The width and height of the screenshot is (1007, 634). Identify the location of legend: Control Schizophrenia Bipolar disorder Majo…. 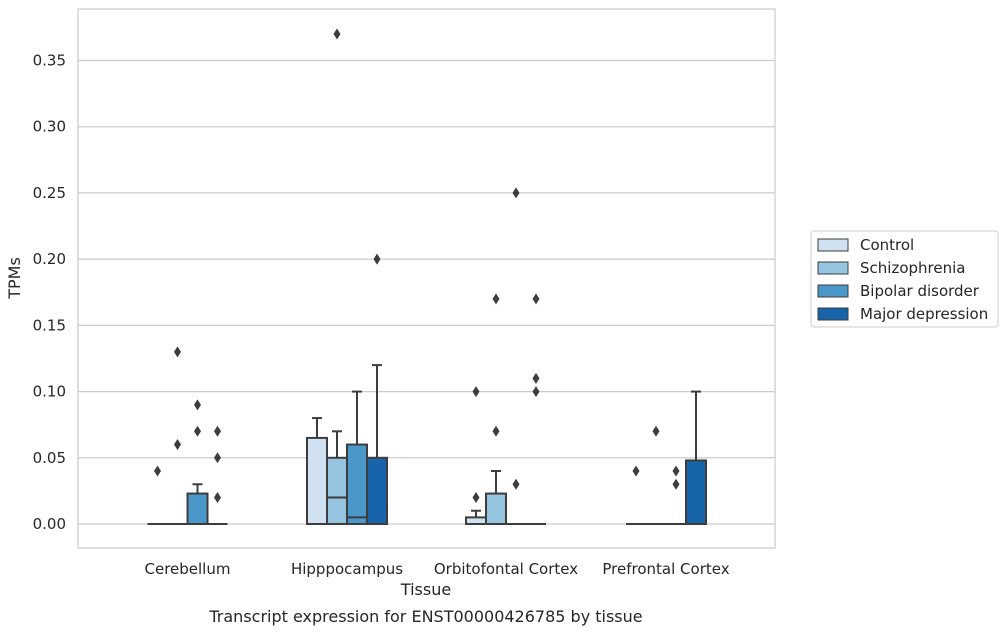
(904, 279).